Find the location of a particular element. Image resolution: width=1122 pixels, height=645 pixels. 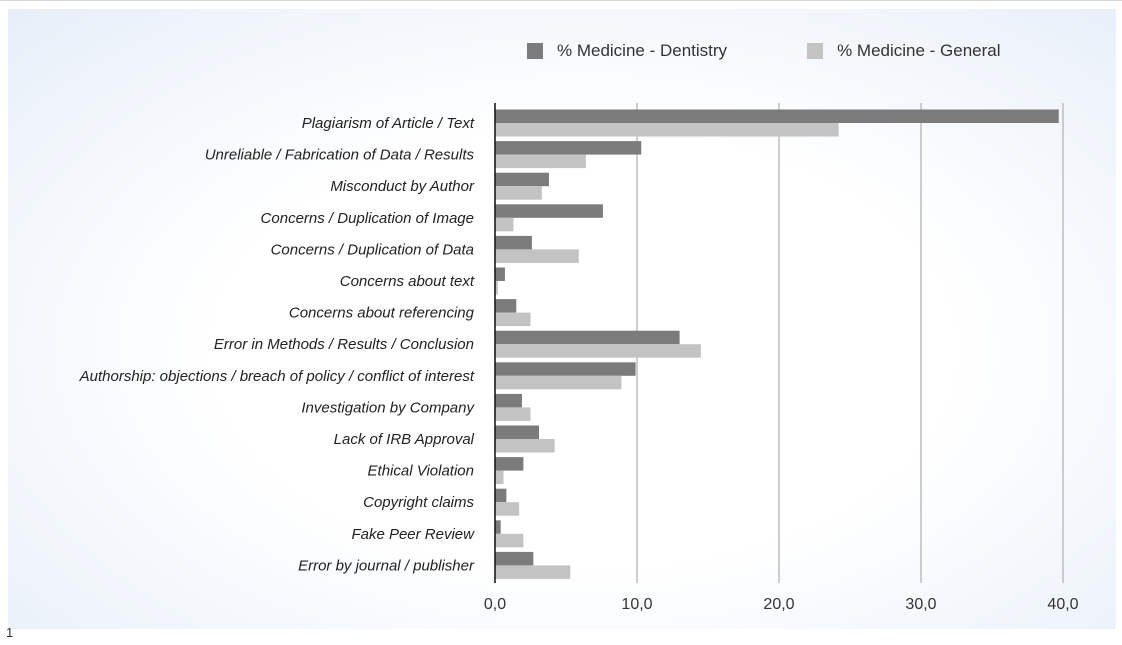

category-label: Concerns / Duplication of Data is located at coordinates (372, 249).